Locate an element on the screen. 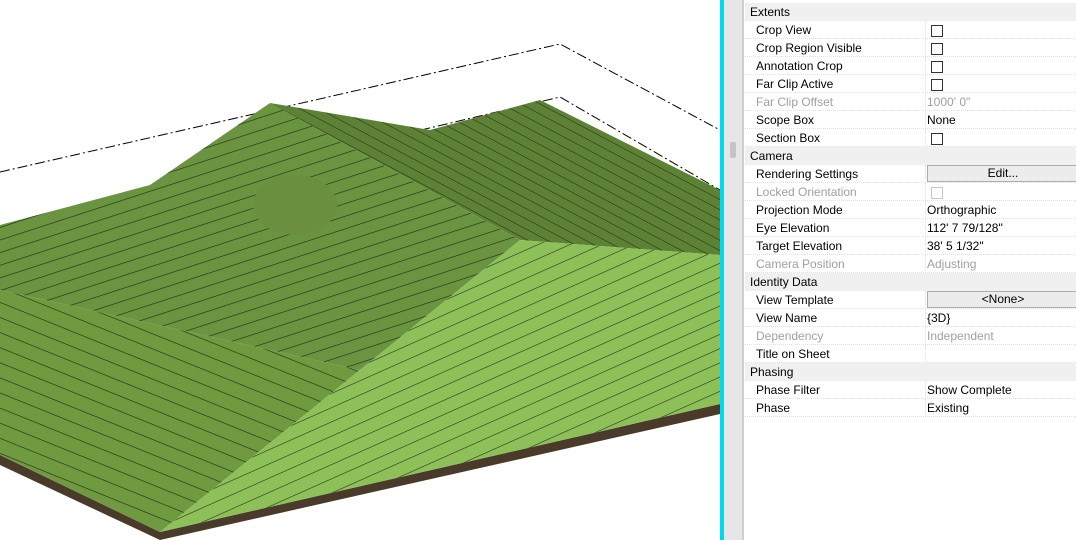  property-row-far-clip-active: Far Clip Active is located at coordinates (910, 84).